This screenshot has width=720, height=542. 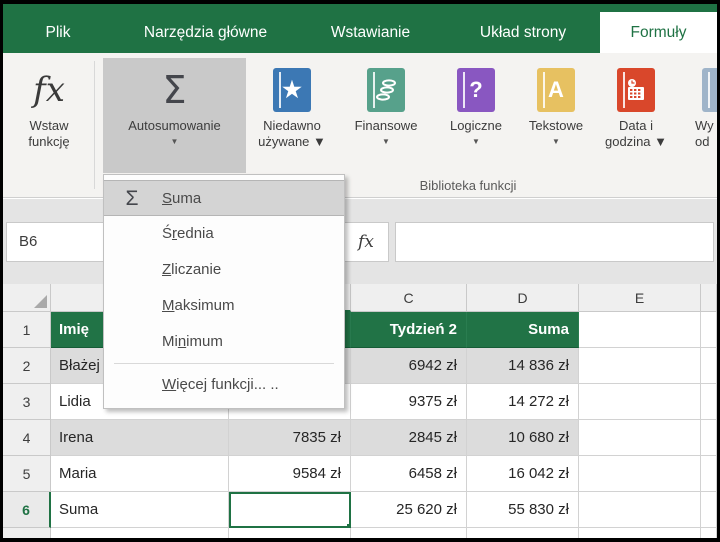 What do you see at coordinates (523, 330) in the screenshot?
I see `cell-d1: Suma` at bounding box center [523, 330].